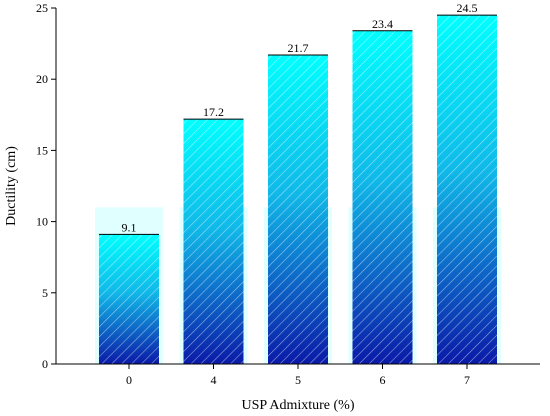 The height and width of the screenshot is (416, 550). Describe the element at coordinates (213, 112) in the screenshot. I see `data-label-4: 17.2` at that location.